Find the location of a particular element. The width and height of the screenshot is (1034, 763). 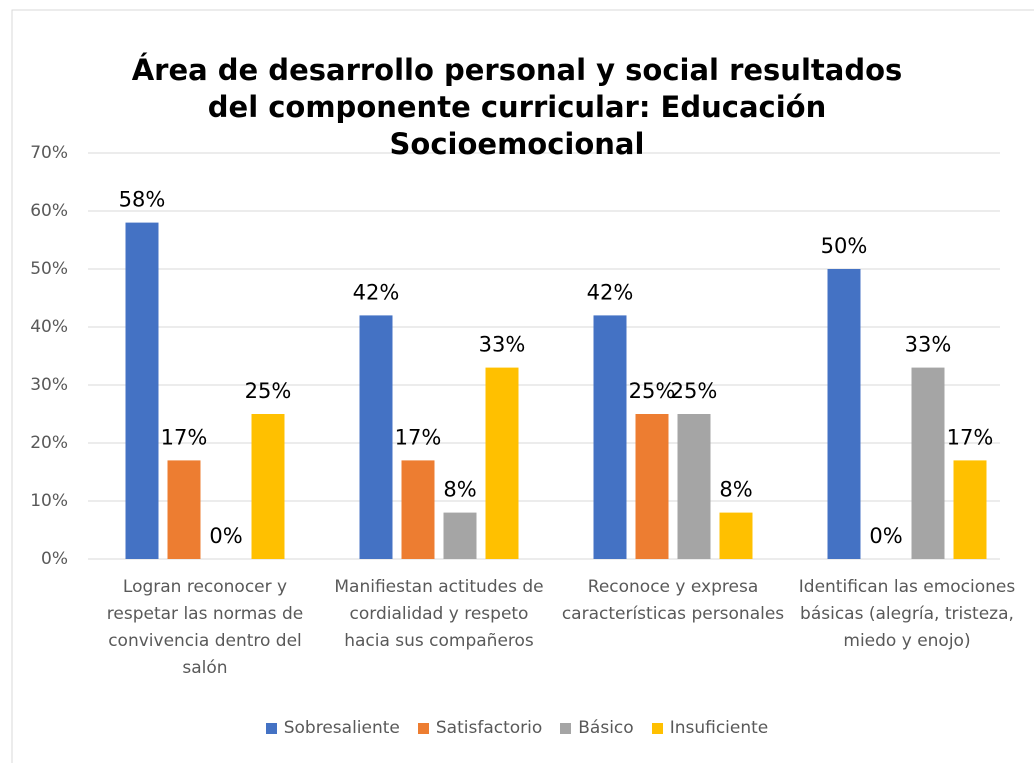

y-tick-label: 50% is located at coordinates (49, 269).